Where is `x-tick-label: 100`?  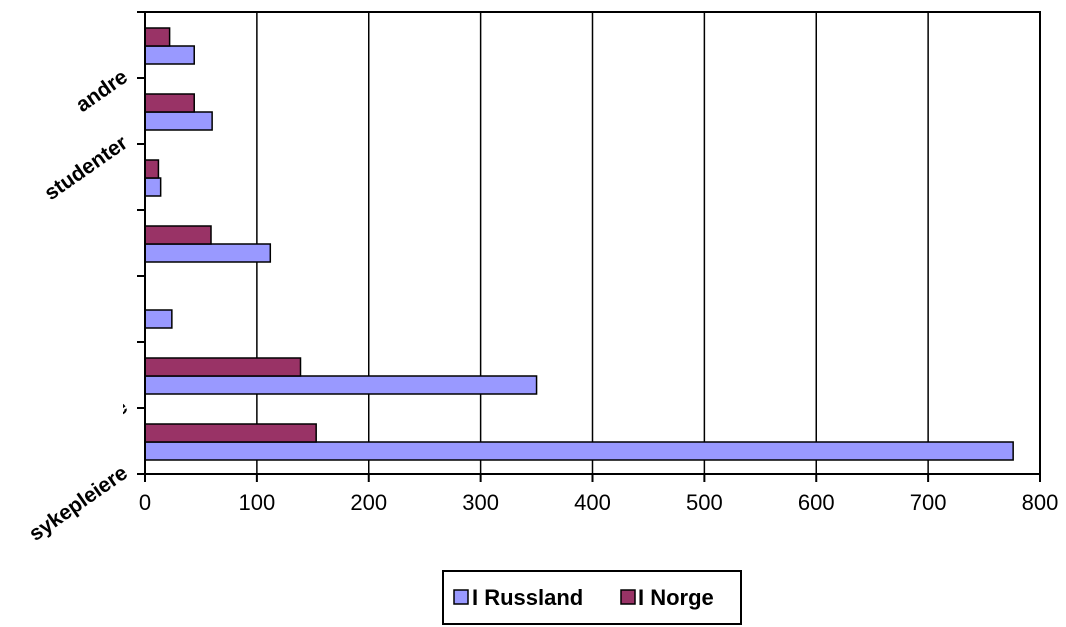 x-tick-label: 100 is located at coordinates (257, 502).